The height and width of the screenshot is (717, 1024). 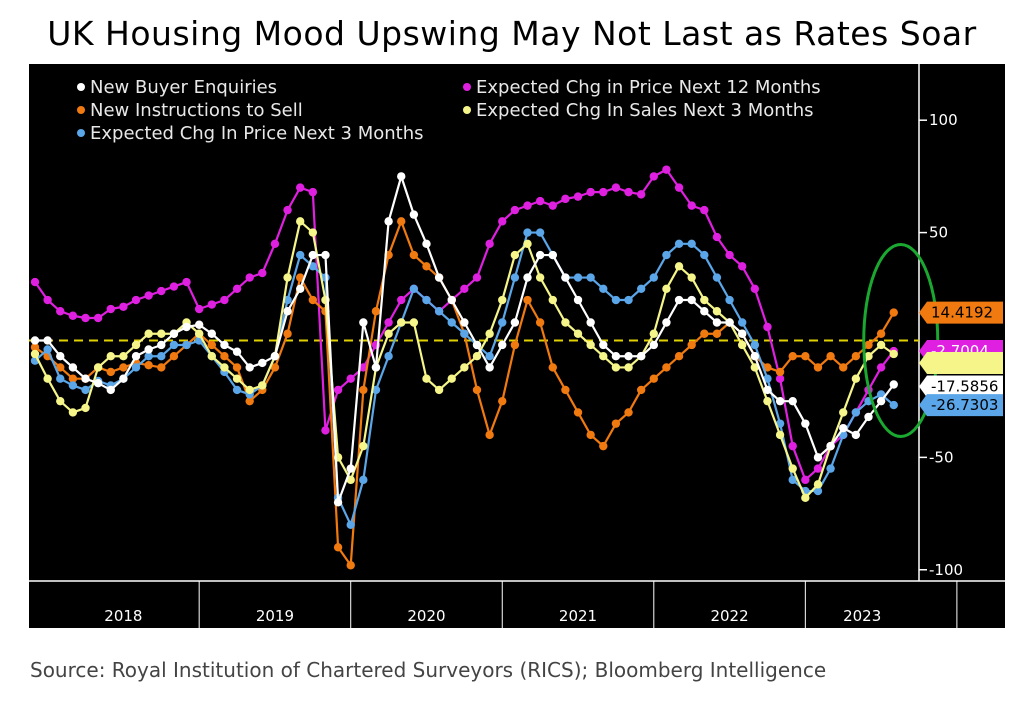 What do you see at coordinates (729, 616) in the screenshot?
I see `x-tick-label: 2022` at bounding box center [729, 616].